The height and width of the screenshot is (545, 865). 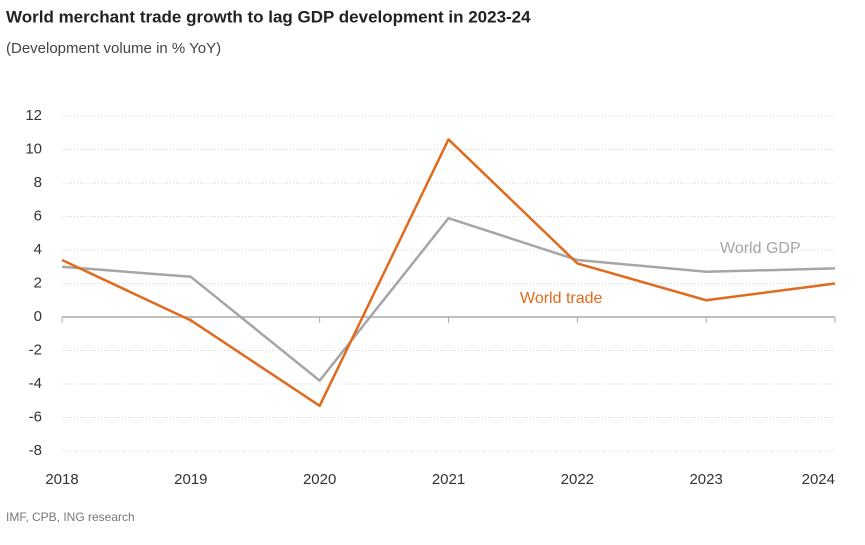 I want to click on source-note: IMF, CPB, ING research, so click(x=70, y=517).